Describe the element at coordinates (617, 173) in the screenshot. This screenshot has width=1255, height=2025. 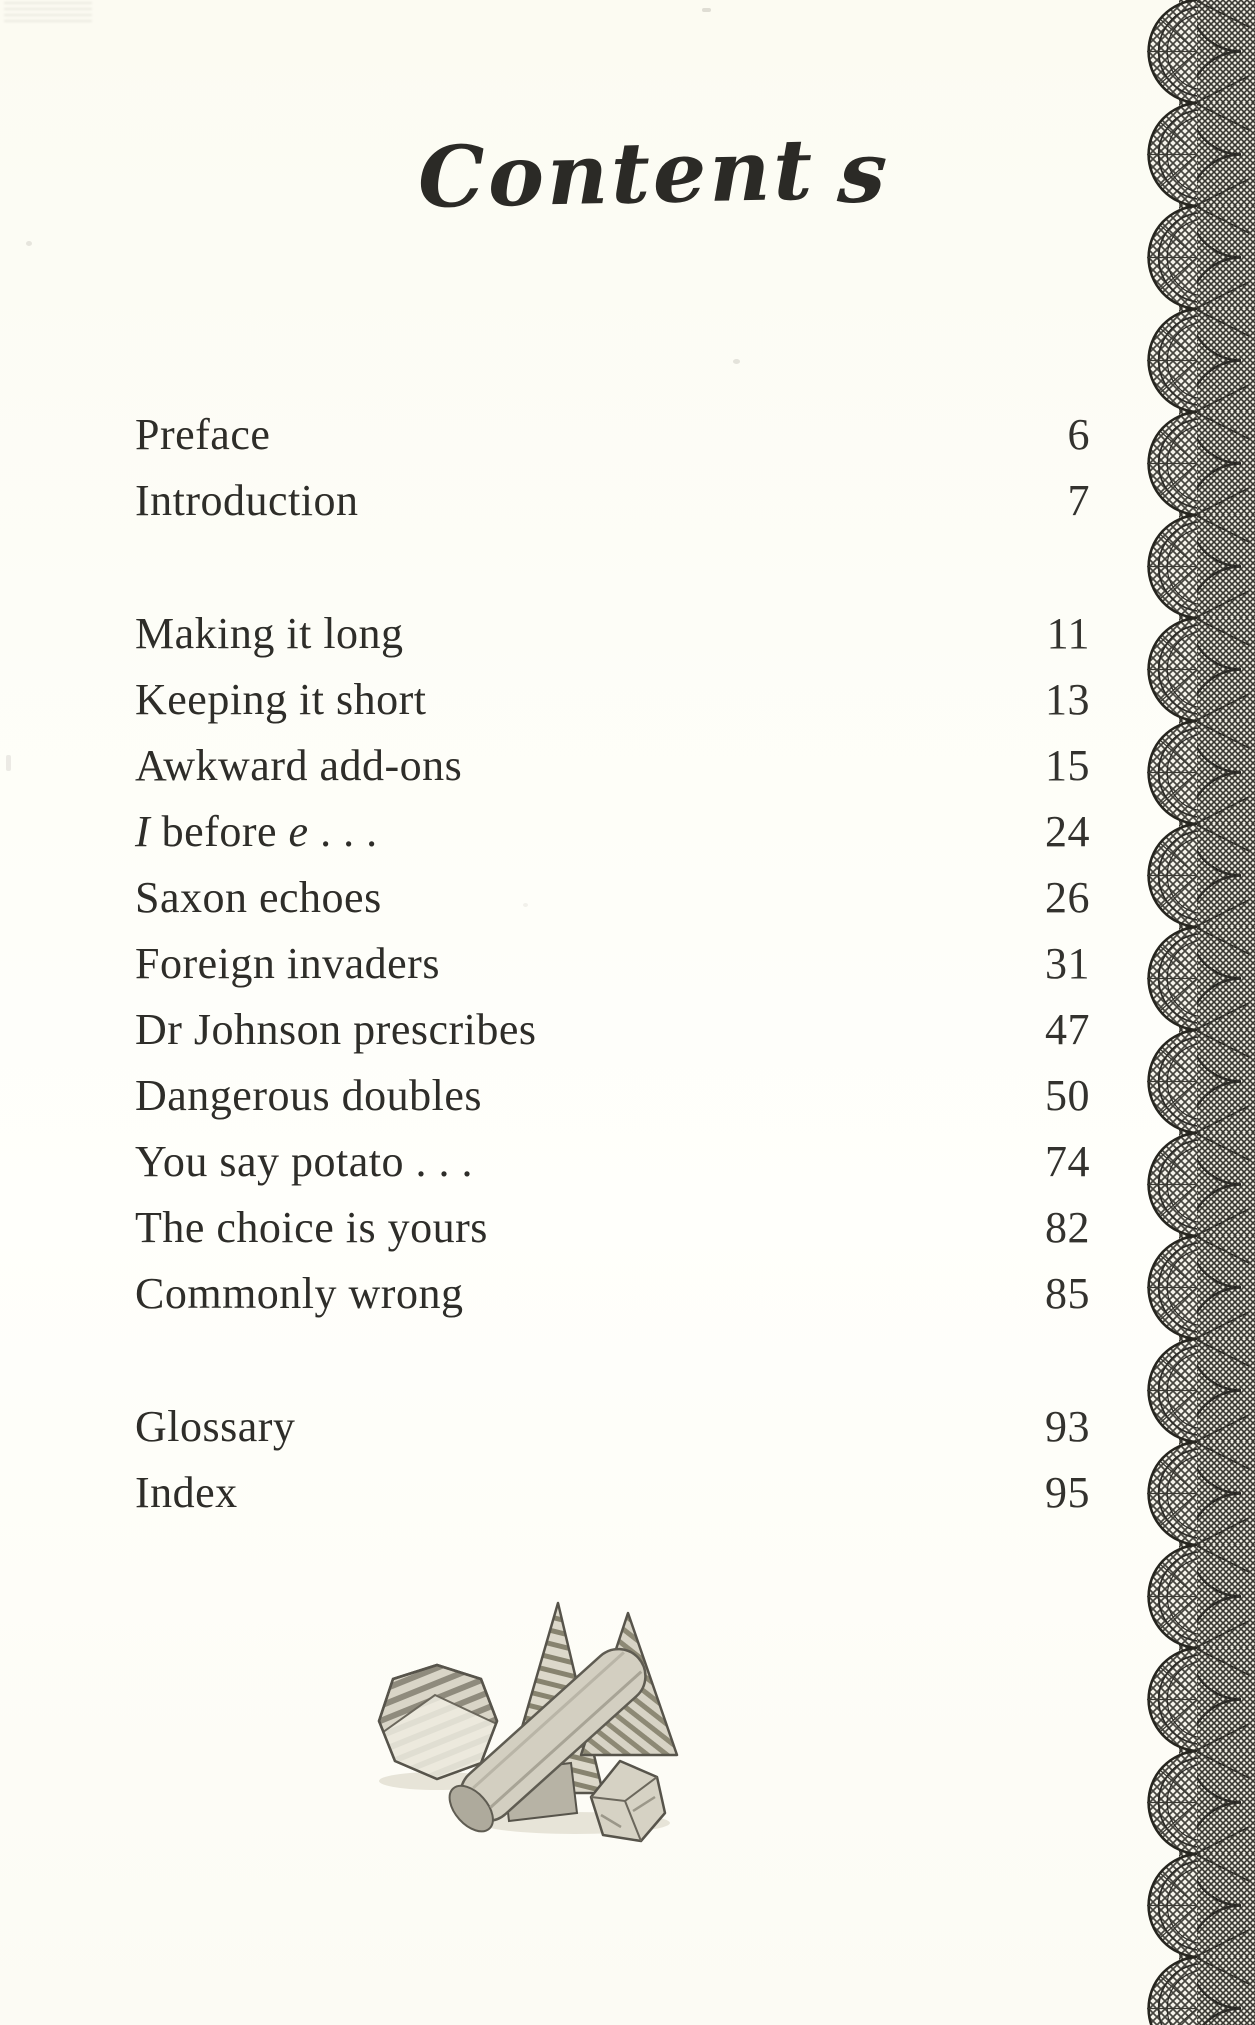
I see `page-title-main: Content` at that location.